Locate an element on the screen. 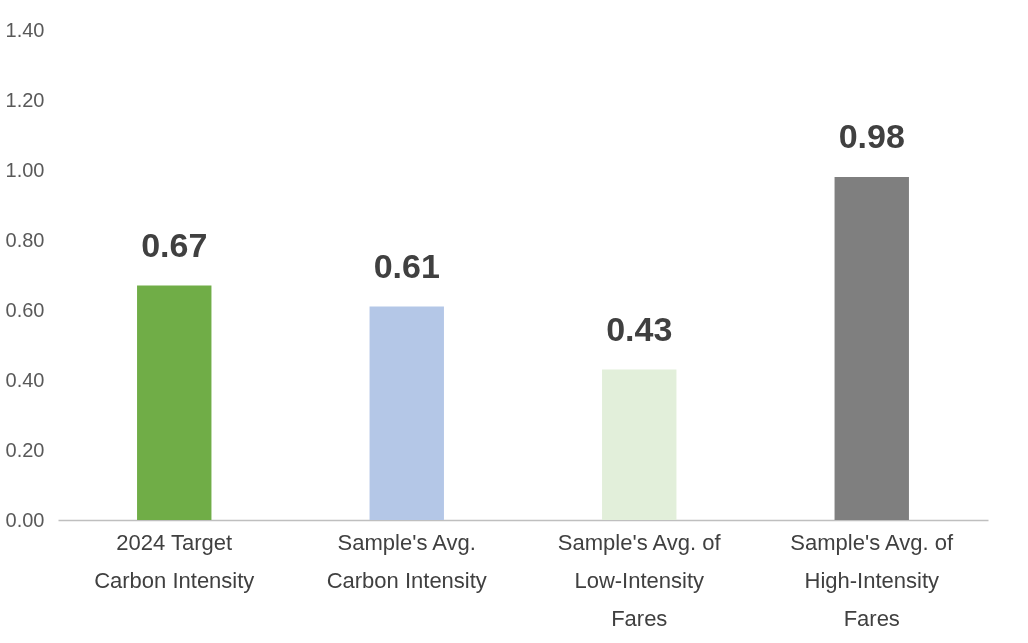 The image size is (1028, 643). y-tick-label: 1.20 is located at coordinates (25, 99).